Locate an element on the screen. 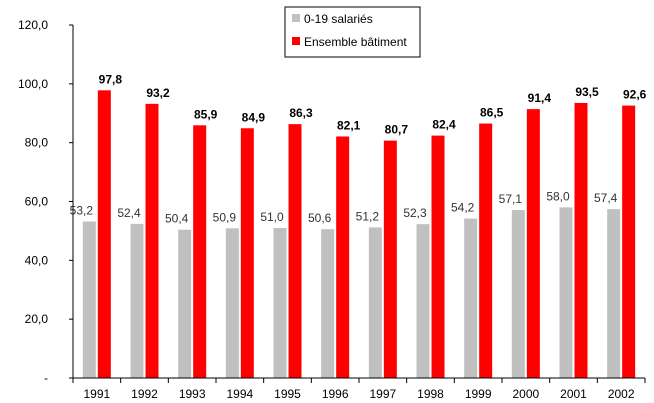 This screenshot has height=403, width=654. data-label-small-firms: 50,6 is located at coordinates (320, 218).